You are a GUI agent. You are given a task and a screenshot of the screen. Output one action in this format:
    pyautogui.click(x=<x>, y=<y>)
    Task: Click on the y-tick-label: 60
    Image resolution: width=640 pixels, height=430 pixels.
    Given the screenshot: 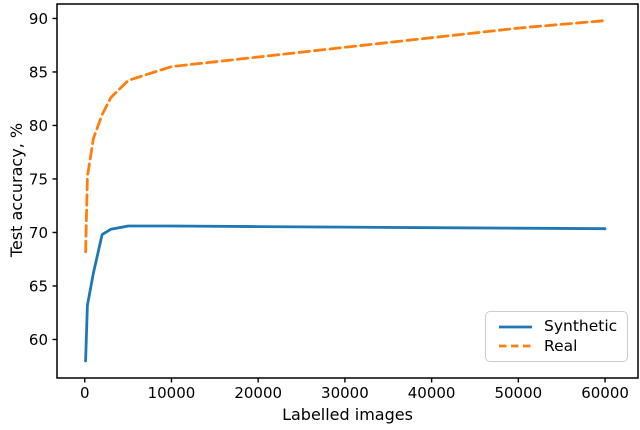 What is the action you would take?
    pyautogui.click(x=38, y=340)
    